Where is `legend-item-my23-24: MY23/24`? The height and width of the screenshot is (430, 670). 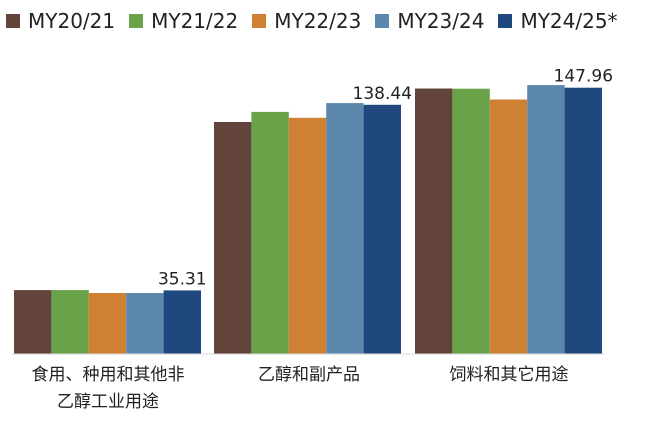
legend-item-my23-24: MY23/24 is located at coordinates (429, 21).